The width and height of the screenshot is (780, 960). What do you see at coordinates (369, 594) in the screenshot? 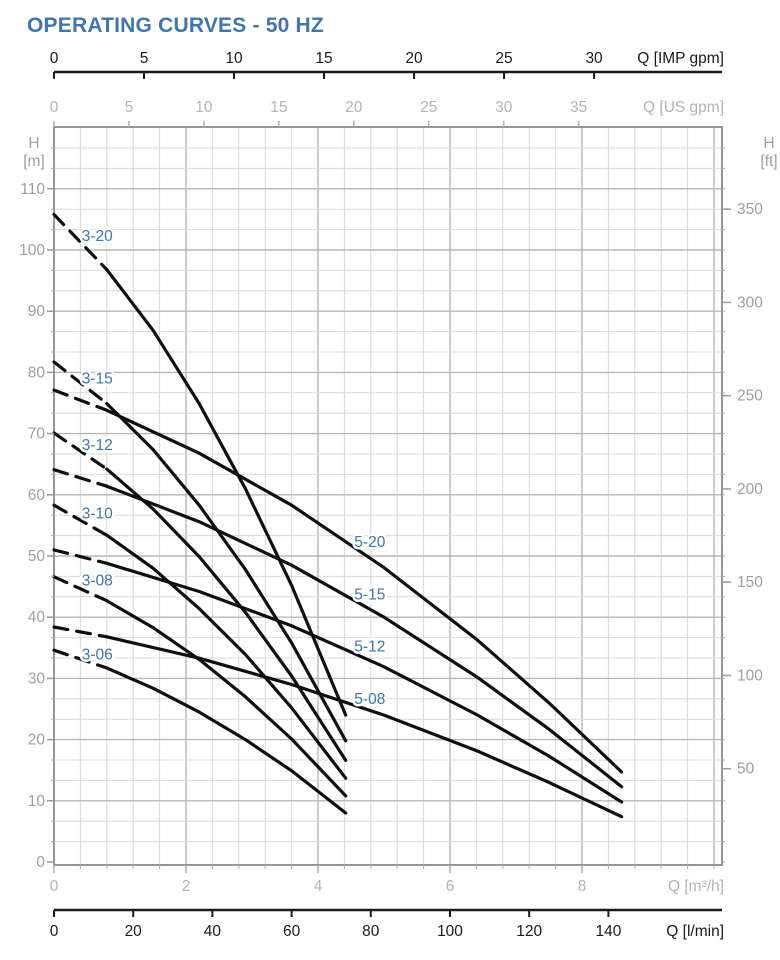
I see `curve-label-5-15: 5-15` at bounding box center [369, 594].